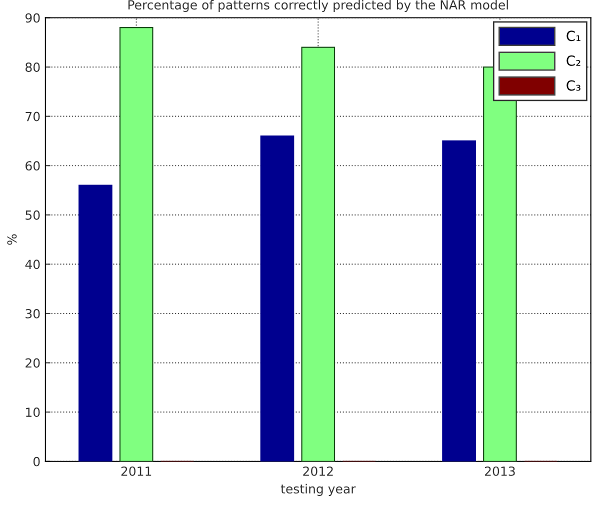  What do you see at coordinates (499, 471) in the screenshot?
I see `x-tick-label: 2013` at bounding box center [499, 471].